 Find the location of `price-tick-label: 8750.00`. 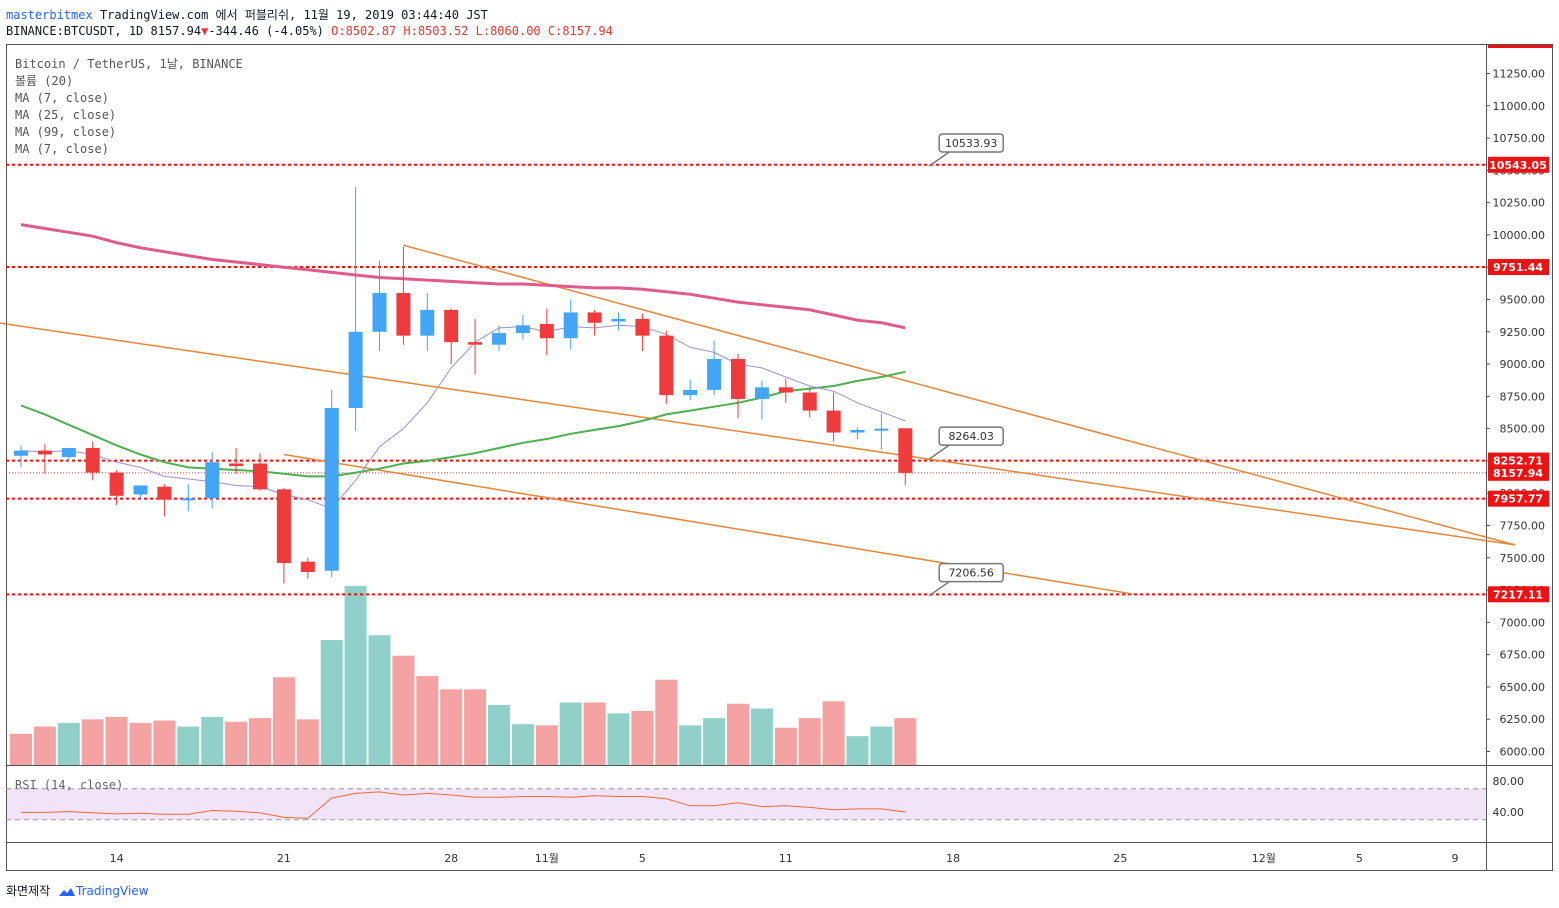

price-tick-label: 8750.00 is located at coordinates (1523, 396).